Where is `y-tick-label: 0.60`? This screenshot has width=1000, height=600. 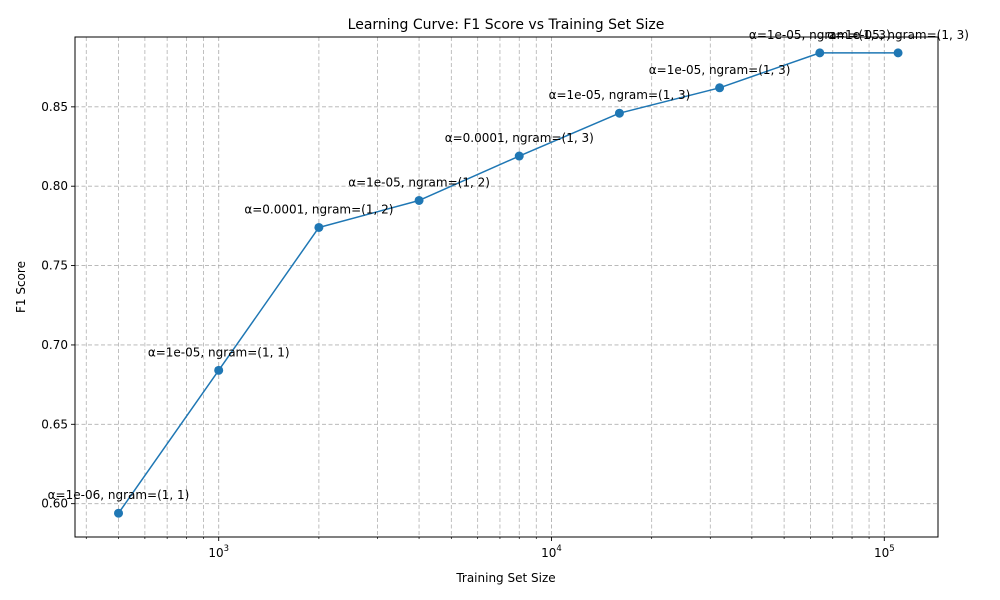 y-tick-label: 0.60 is located at coordinates (54, 504).